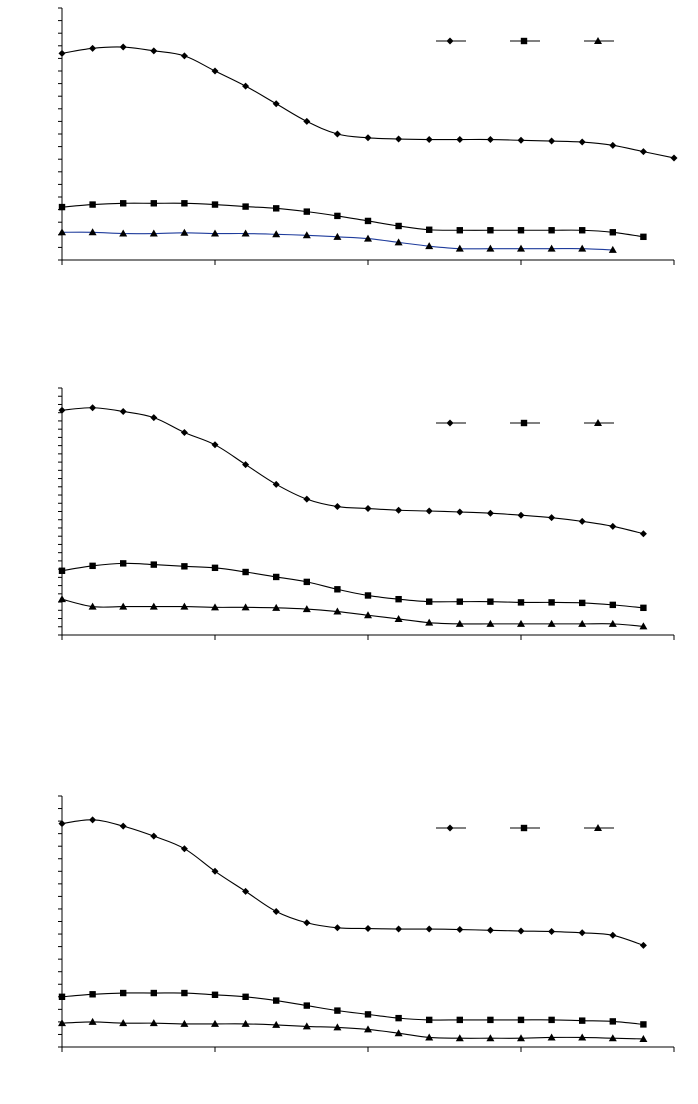 This screenshot has height=1104, width=698. I want to click on chart-2-legend-key-1-marker, so click(450, 423).